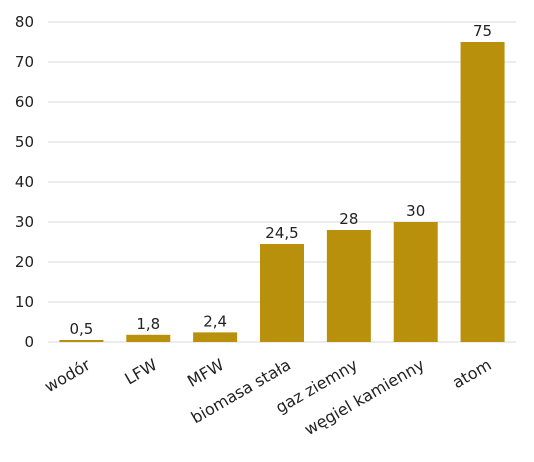 Image resolution: width=534 pixels, height=462 pixels. I want to click on x-category-label: LFW, so click(140, 372).